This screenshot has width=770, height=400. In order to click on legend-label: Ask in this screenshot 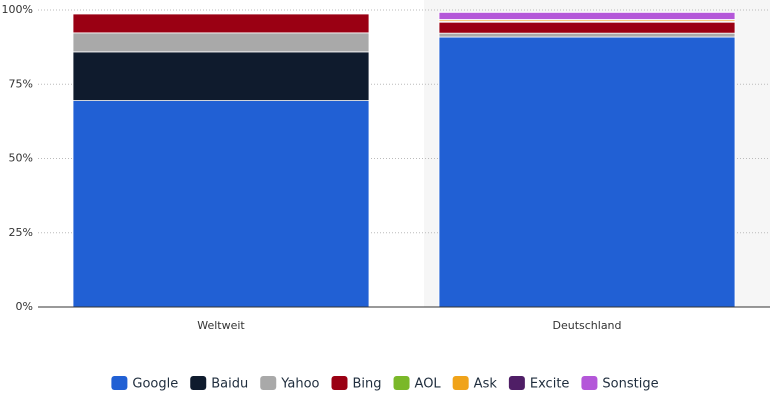, I will do `click(486, 384)`.